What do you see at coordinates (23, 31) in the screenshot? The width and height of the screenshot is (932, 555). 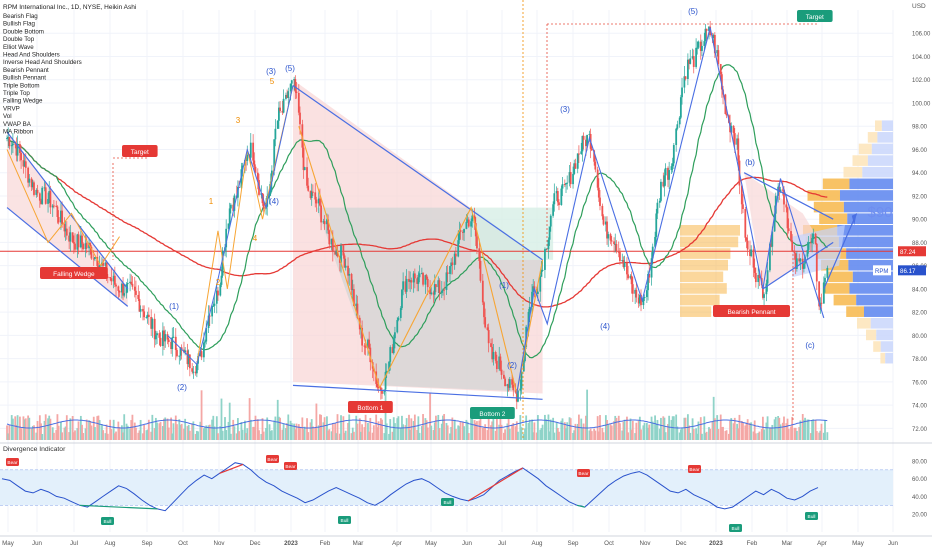 I see `indicator-item: Double Bottom` at bounding box center [23, 31].